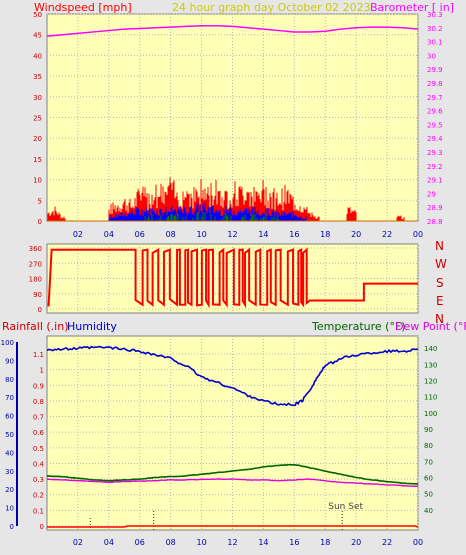  Describe the element at coordinates (83, 7) in the screenshot. I see `windspeed-label: Windspeed [mph]` at that location.